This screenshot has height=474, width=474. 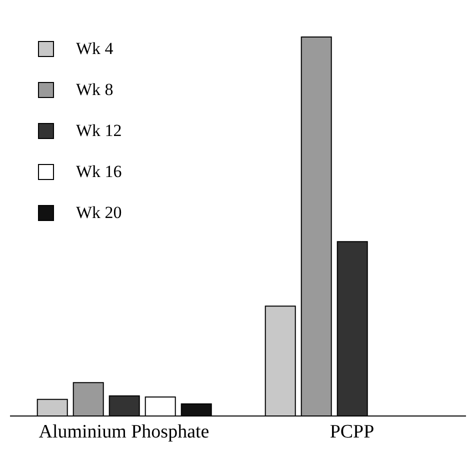 I want to click on legend-label: Wk 4, so click(x=95, y=48).